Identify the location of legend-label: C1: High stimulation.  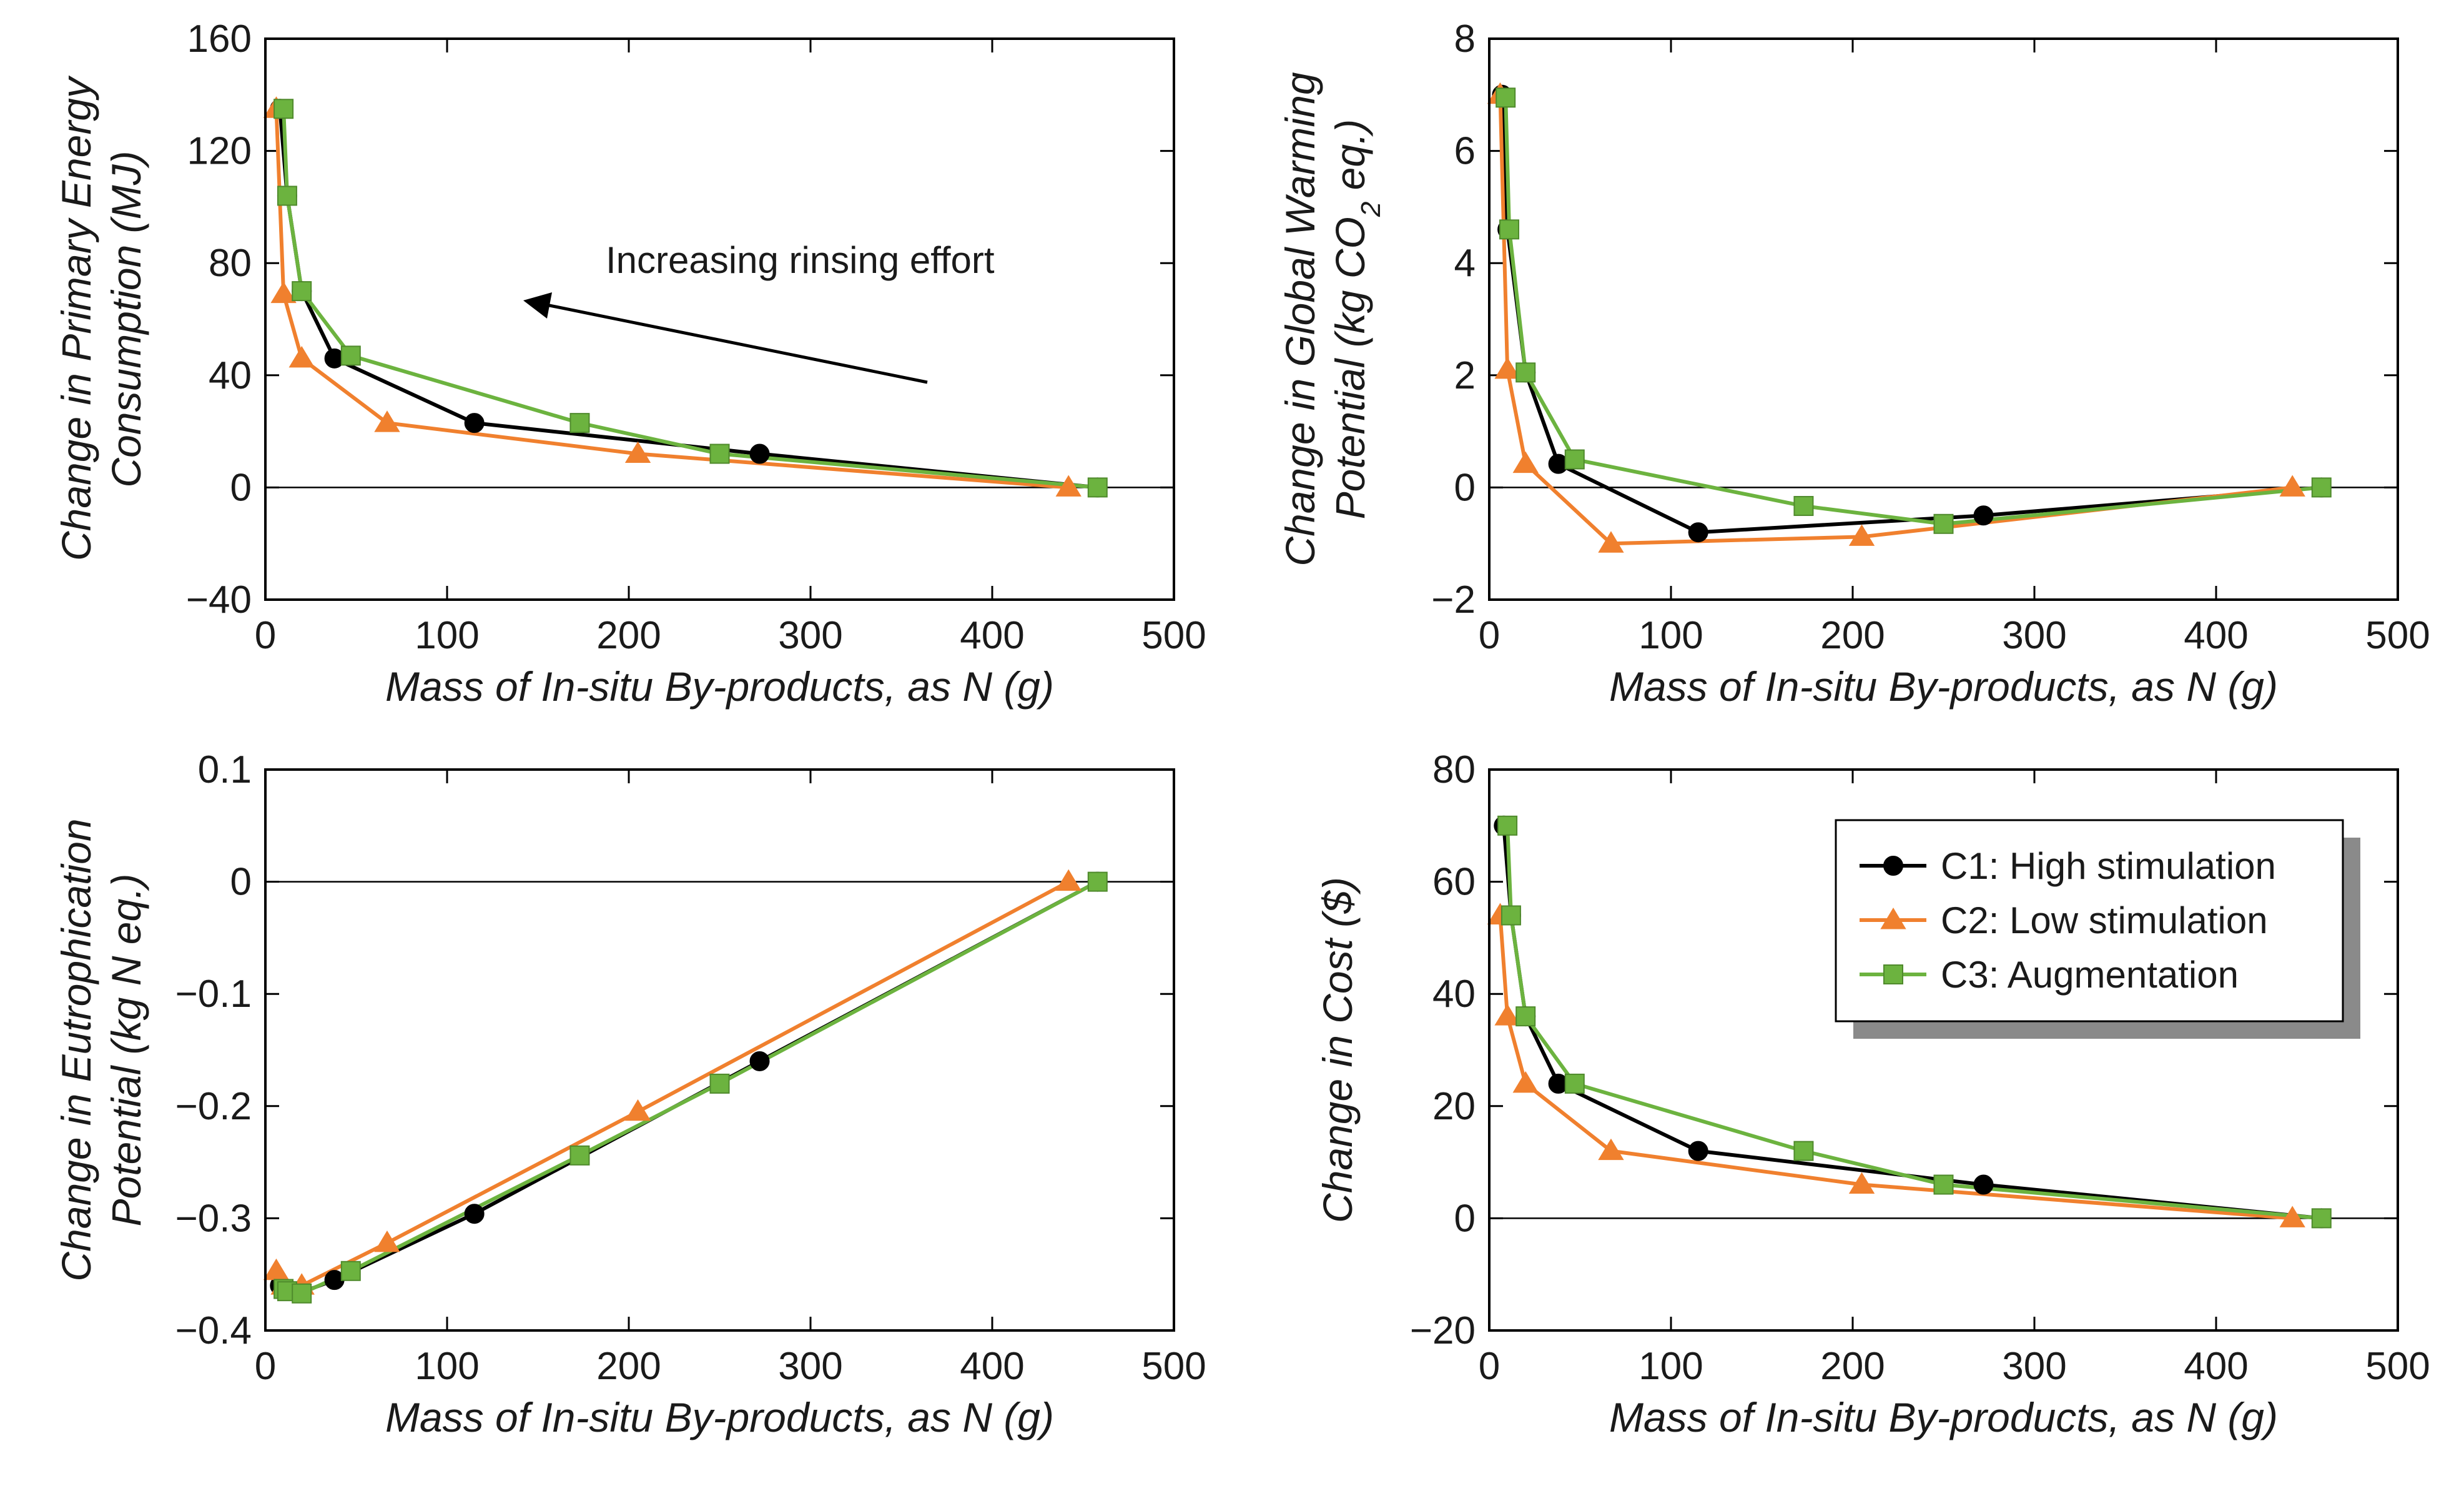
(2108, 866).